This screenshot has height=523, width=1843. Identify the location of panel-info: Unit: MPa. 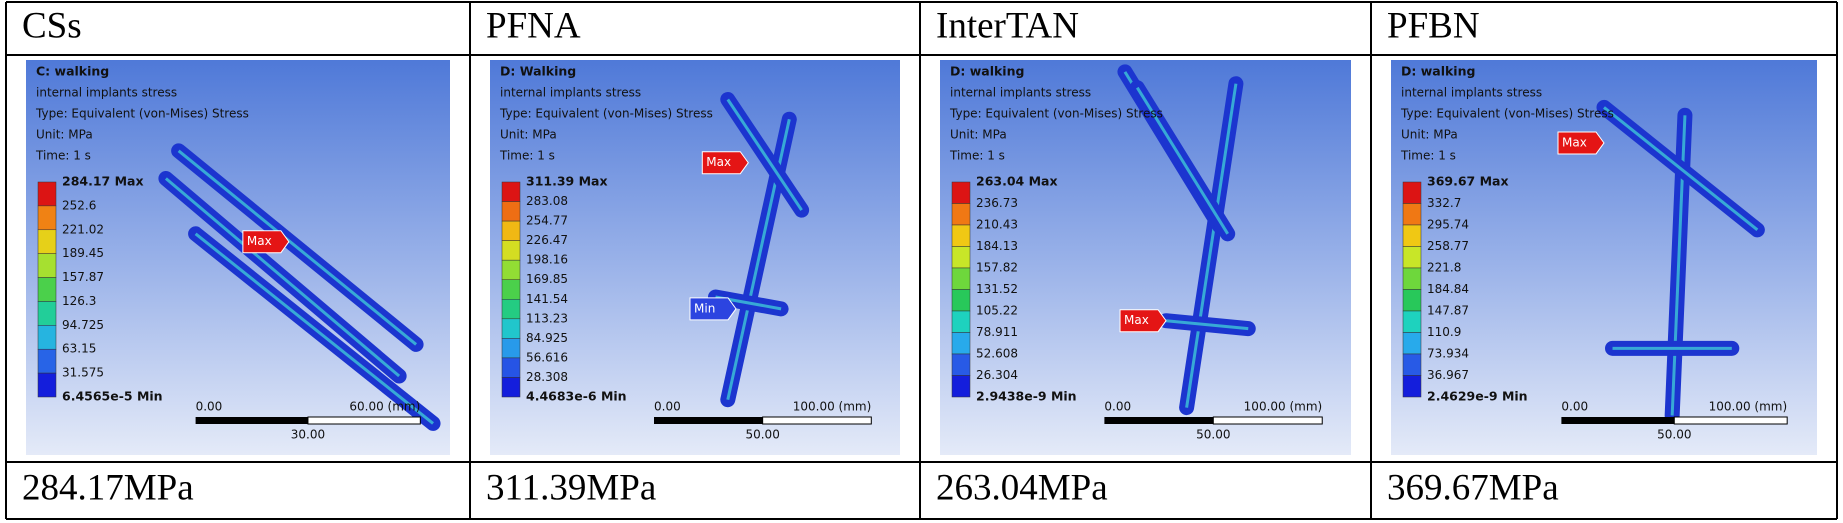
(978, 135).